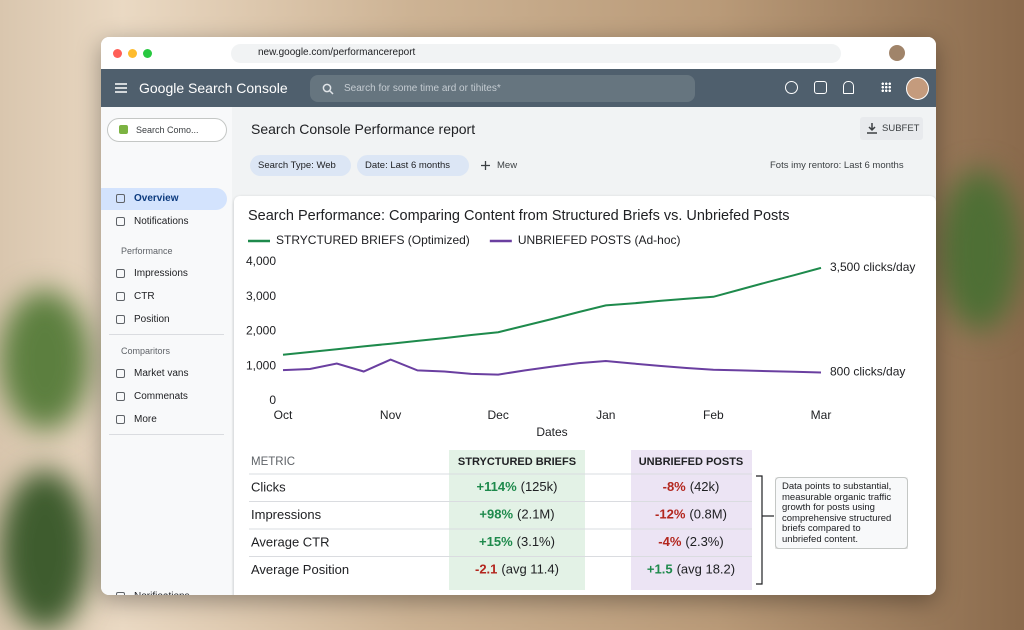 This screenshot has width=1024, height=630. I want to click on column-bg, so click(691, 520).